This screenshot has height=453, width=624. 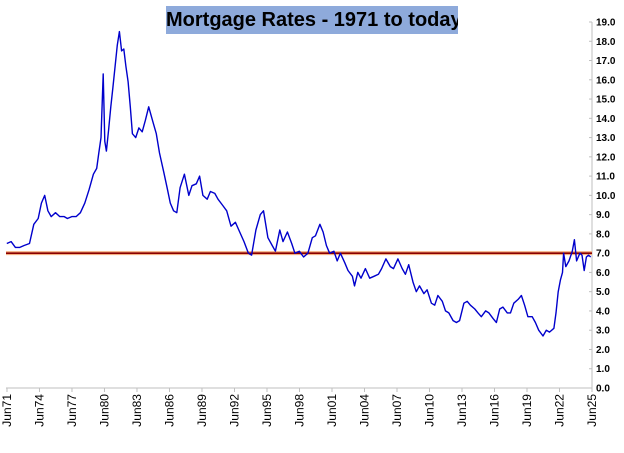 What do you see at coordinates (603, 389) in the screenshot?
I see `y-tick-label: 0.0` at bounding box center [603, 389].